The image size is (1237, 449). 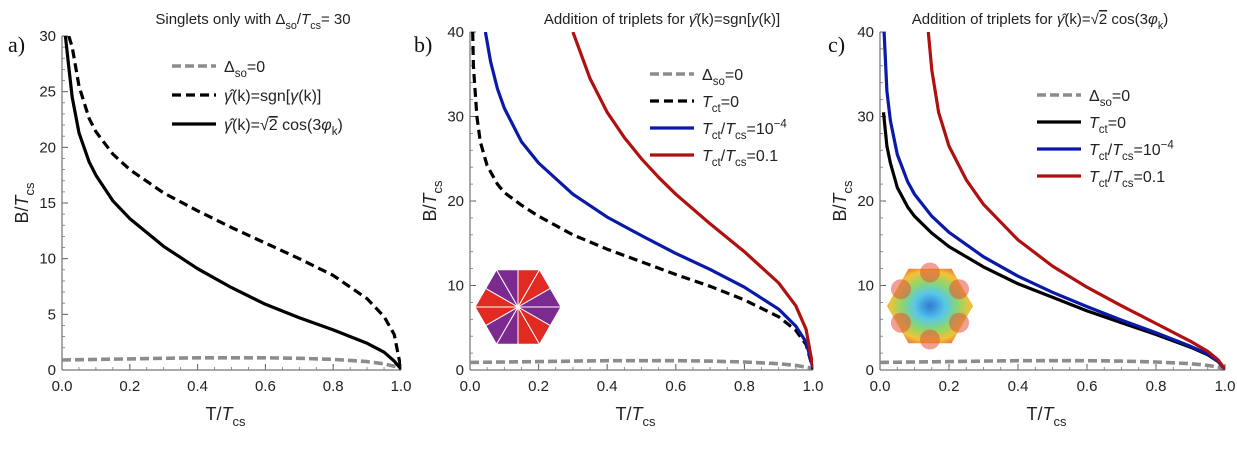 I want to click on legend-label: γ̂(k)=√2 cos(3φk), so click(x=283, y=127).